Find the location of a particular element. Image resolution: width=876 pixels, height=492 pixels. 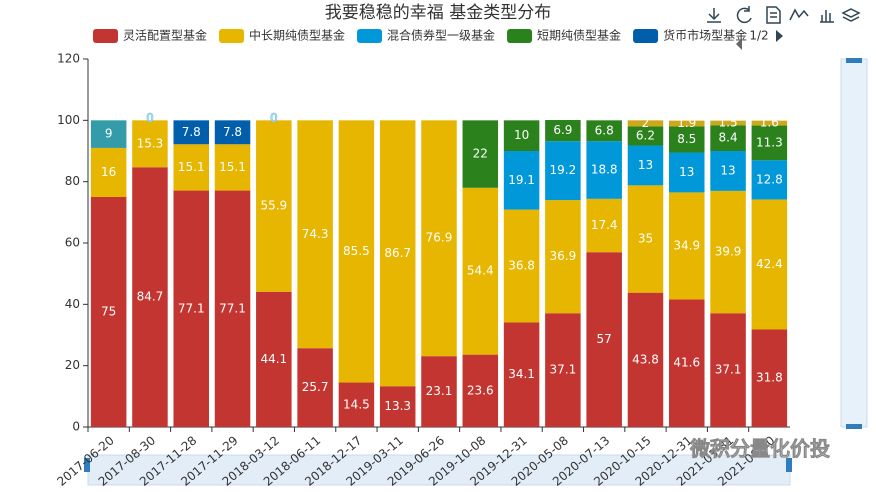

value-label: 18.8 is located at coordinates (604, 170).